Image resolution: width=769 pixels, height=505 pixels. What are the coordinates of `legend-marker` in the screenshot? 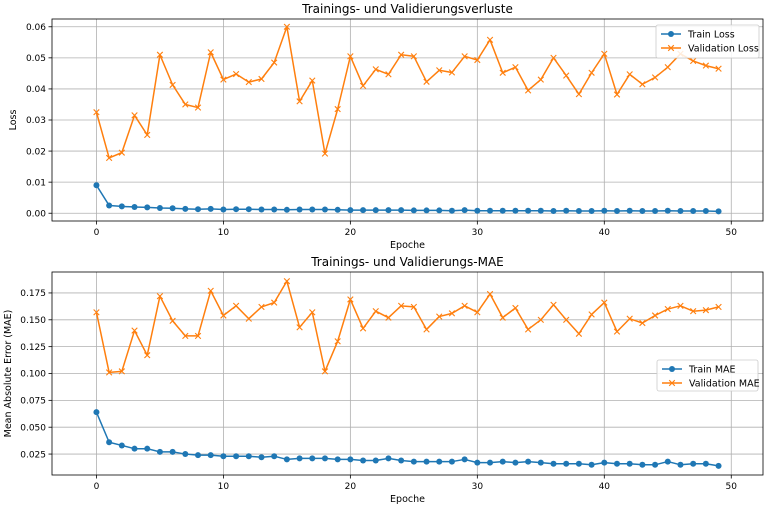 It's located at (672, 383).